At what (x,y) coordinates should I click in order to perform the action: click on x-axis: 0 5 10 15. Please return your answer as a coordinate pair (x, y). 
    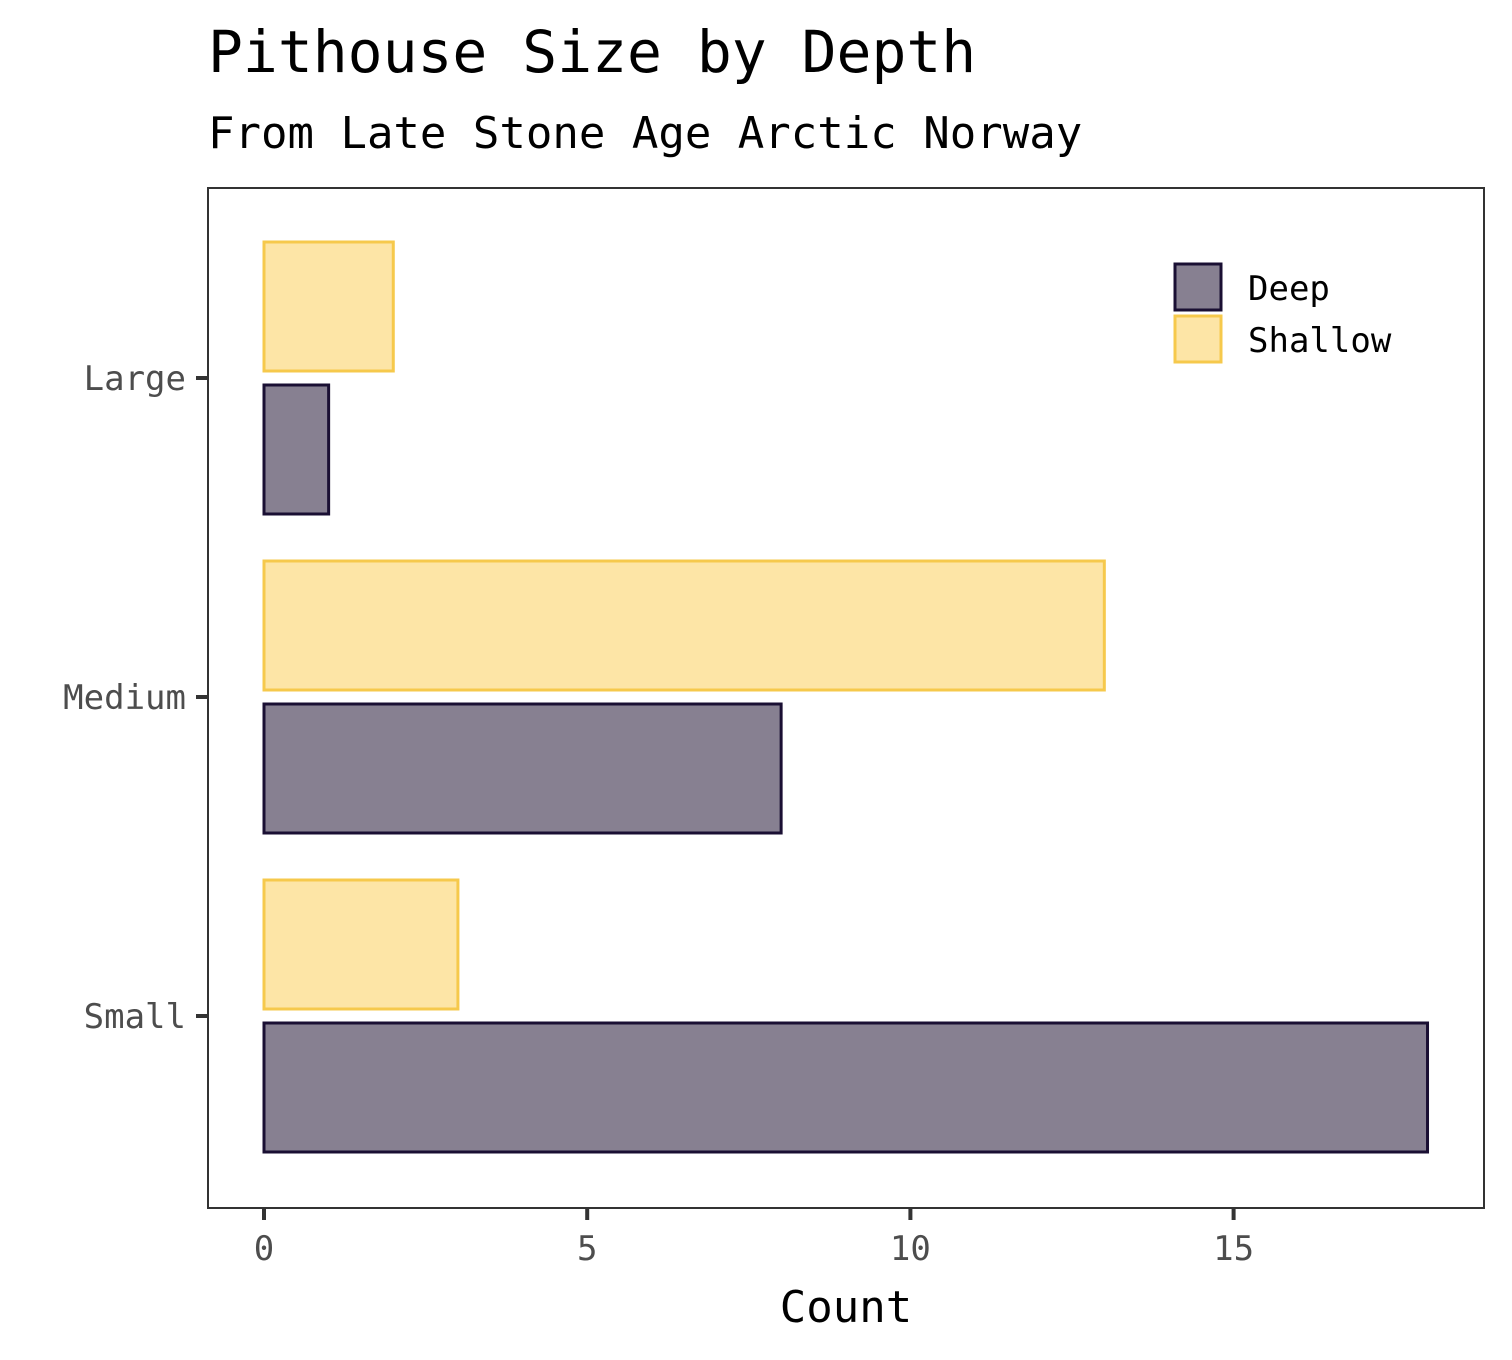
    Looking at the image, I should click on (754, 1238).